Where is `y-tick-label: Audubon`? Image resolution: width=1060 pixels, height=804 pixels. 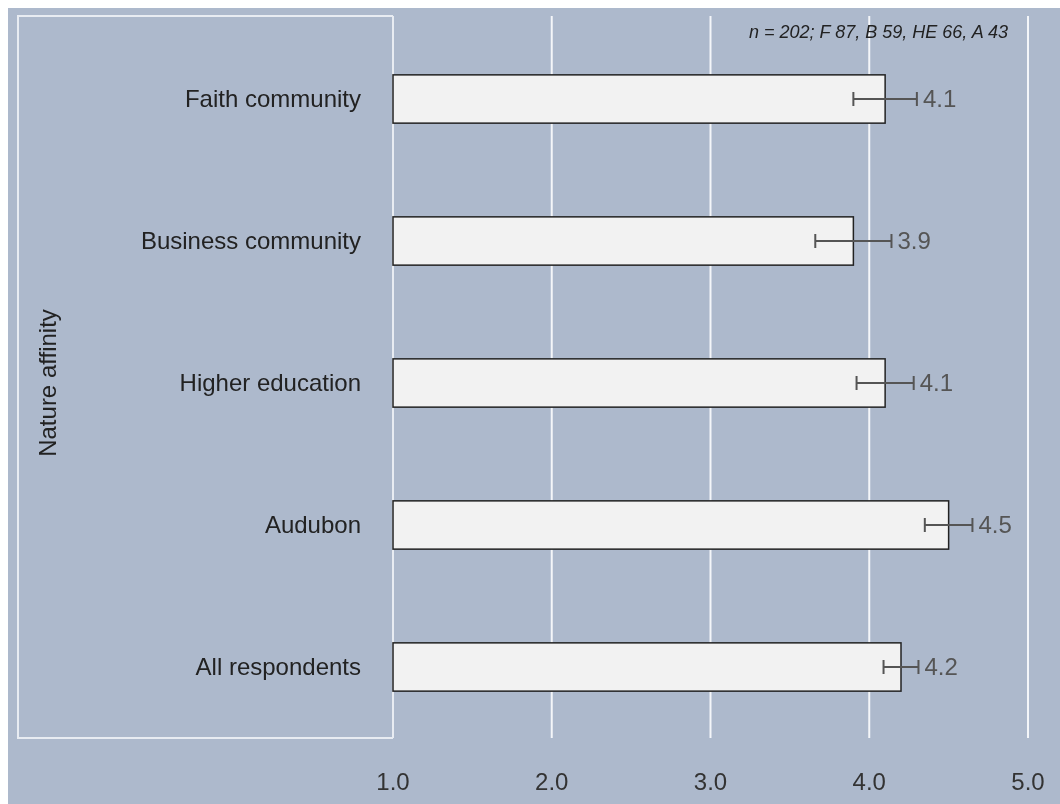
y-tick-label: Audubon is located at coordinates (312, 525).